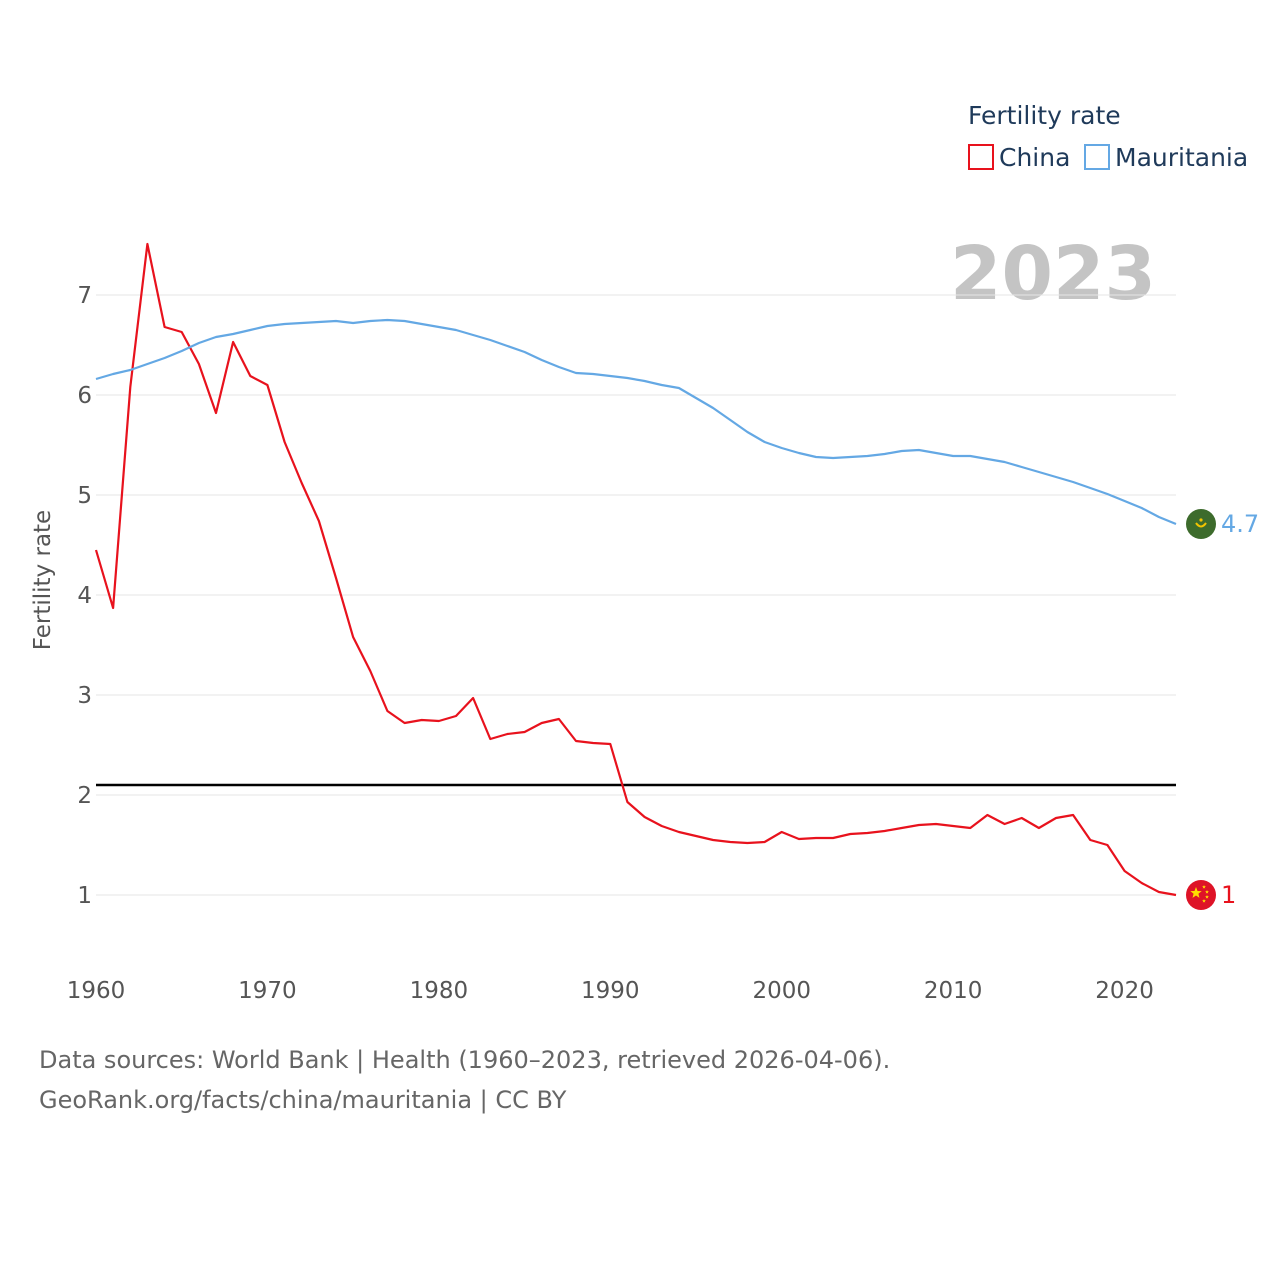  What do you see at coordinates (43, 580) in the screenshot?
I see `y-axis-title: Fertility rate` at bounding box center [43, 580].